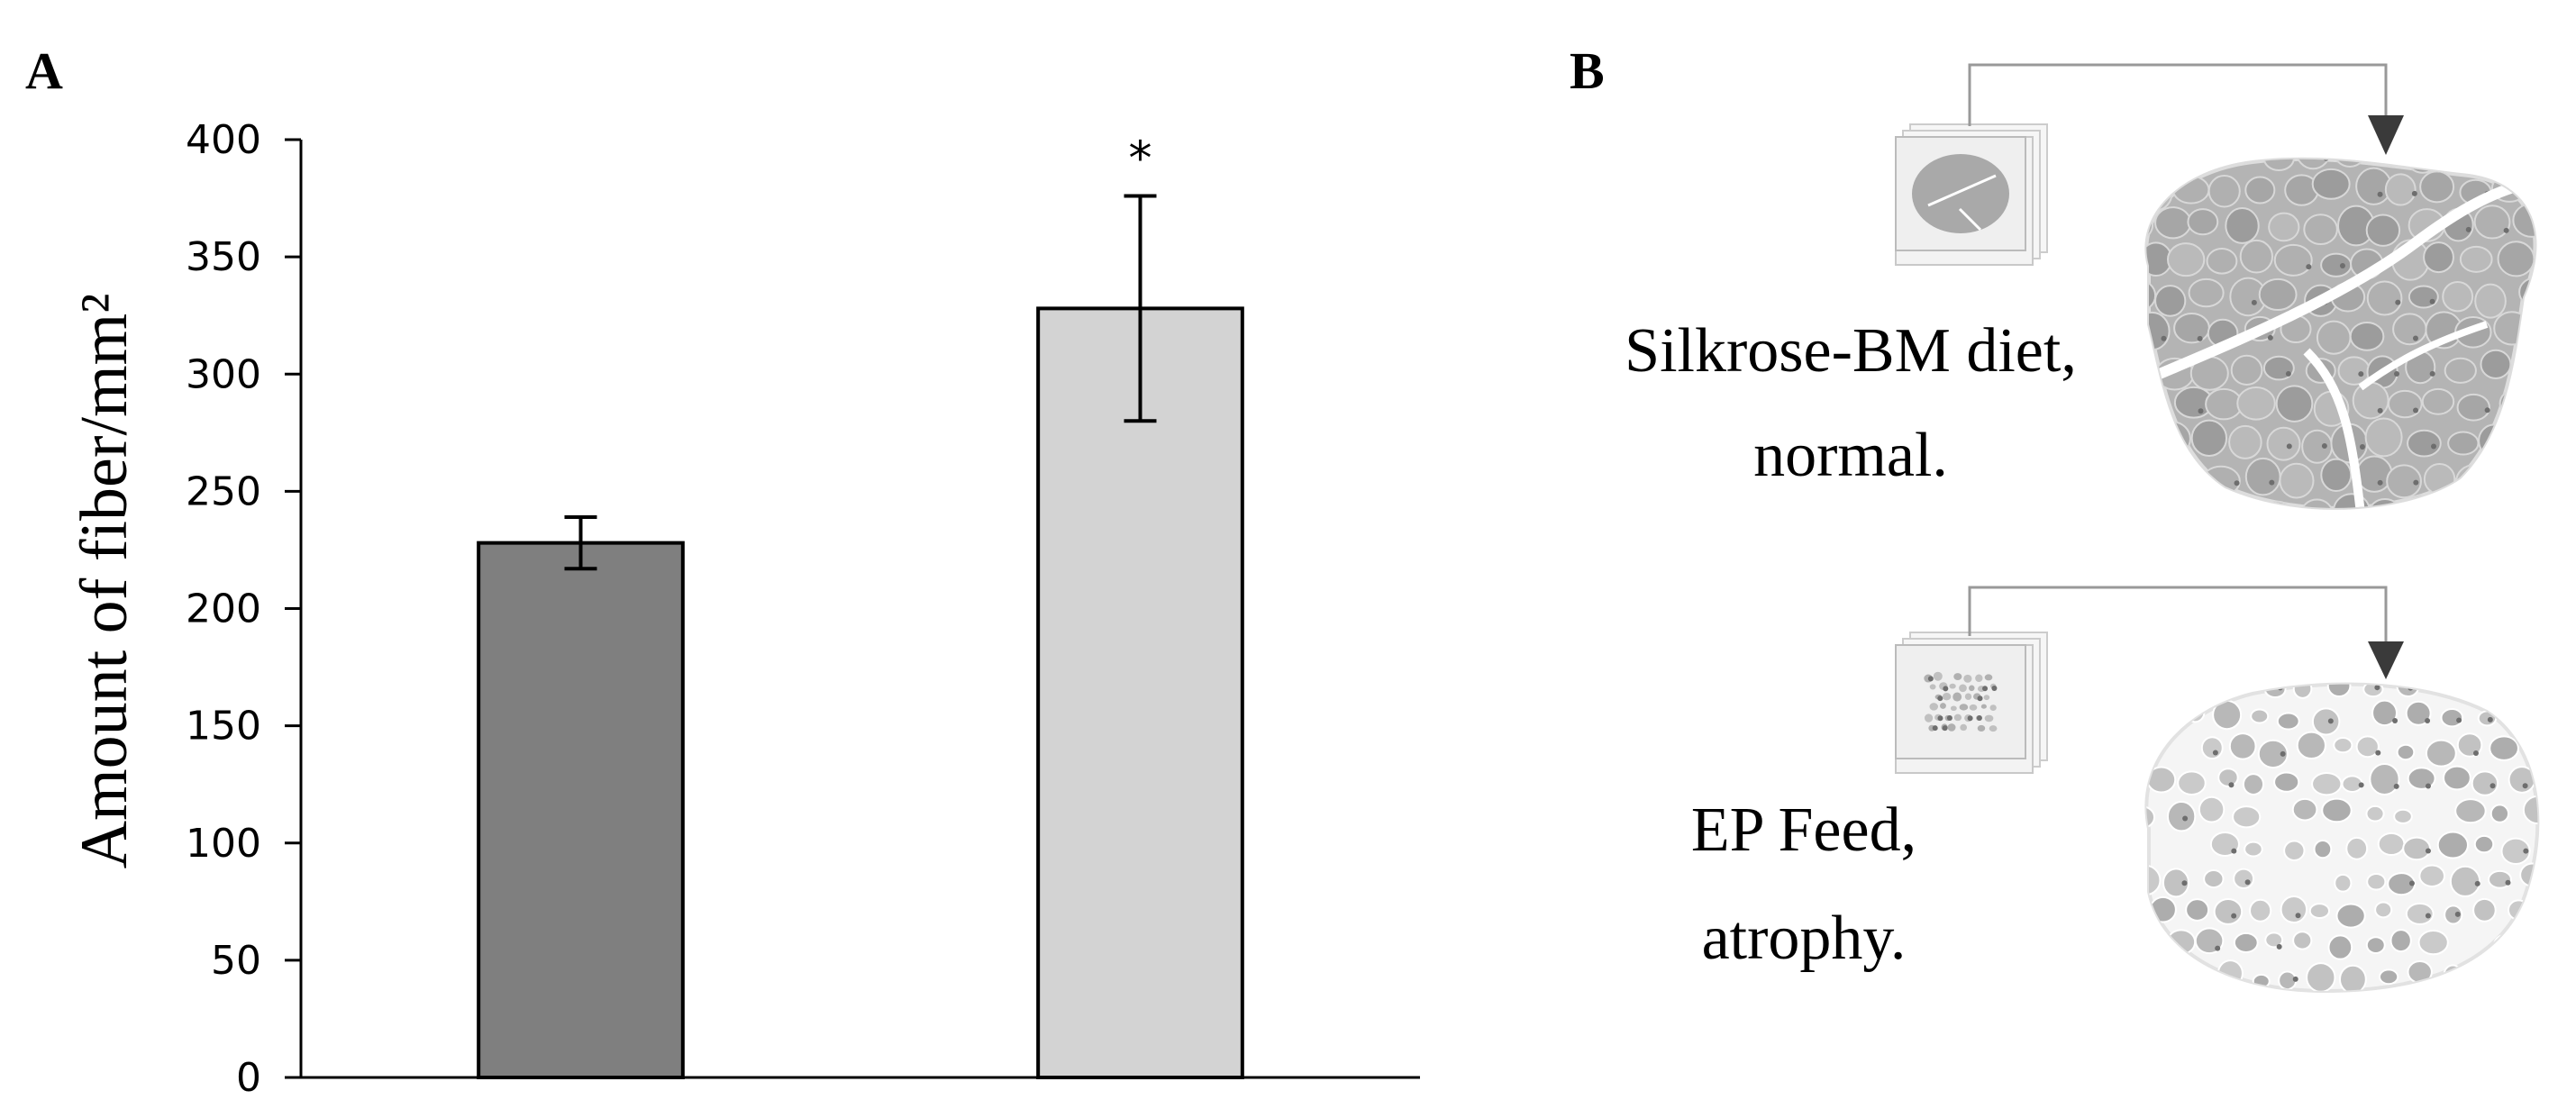  Describe the element at coordinates (223, 609) in the screenshot. I see `y-tick-label: 200` at that location.